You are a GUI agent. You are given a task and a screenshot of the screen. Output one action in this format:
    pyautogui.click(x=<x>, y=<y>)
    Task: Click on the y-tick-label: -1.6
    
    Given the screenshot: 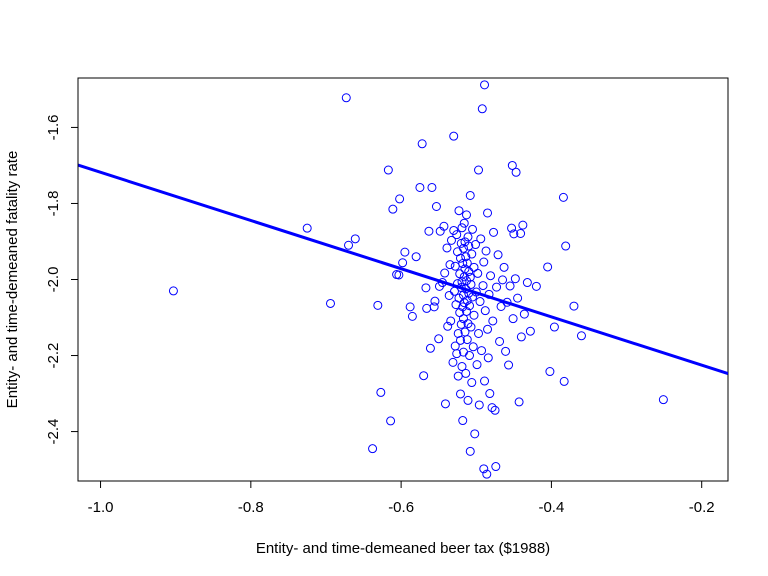 What is the action you would take?
    pyautogui.click(x=53, y=127)
    